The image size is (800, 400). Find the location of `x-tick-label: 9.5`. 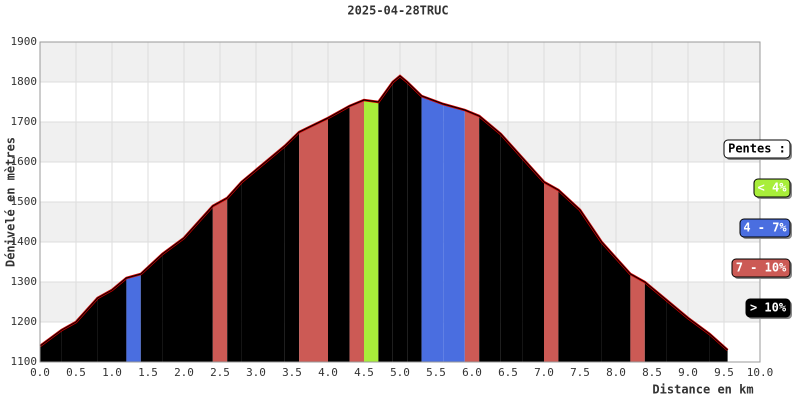

x-tick-label: 9.5 is located at coordinates (724, 372).